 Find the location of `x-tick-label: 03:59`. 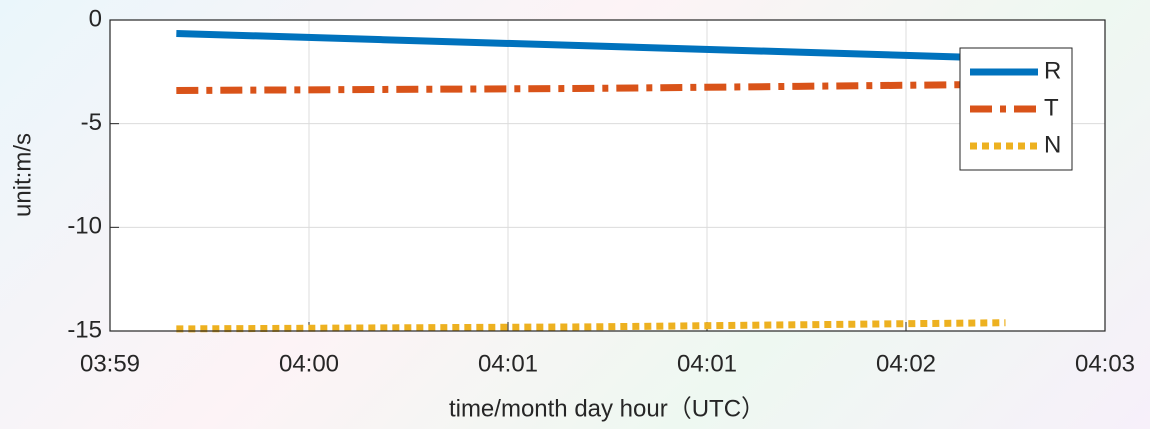

x-tick-label: 03:59 is located at coordinates (110, 363).